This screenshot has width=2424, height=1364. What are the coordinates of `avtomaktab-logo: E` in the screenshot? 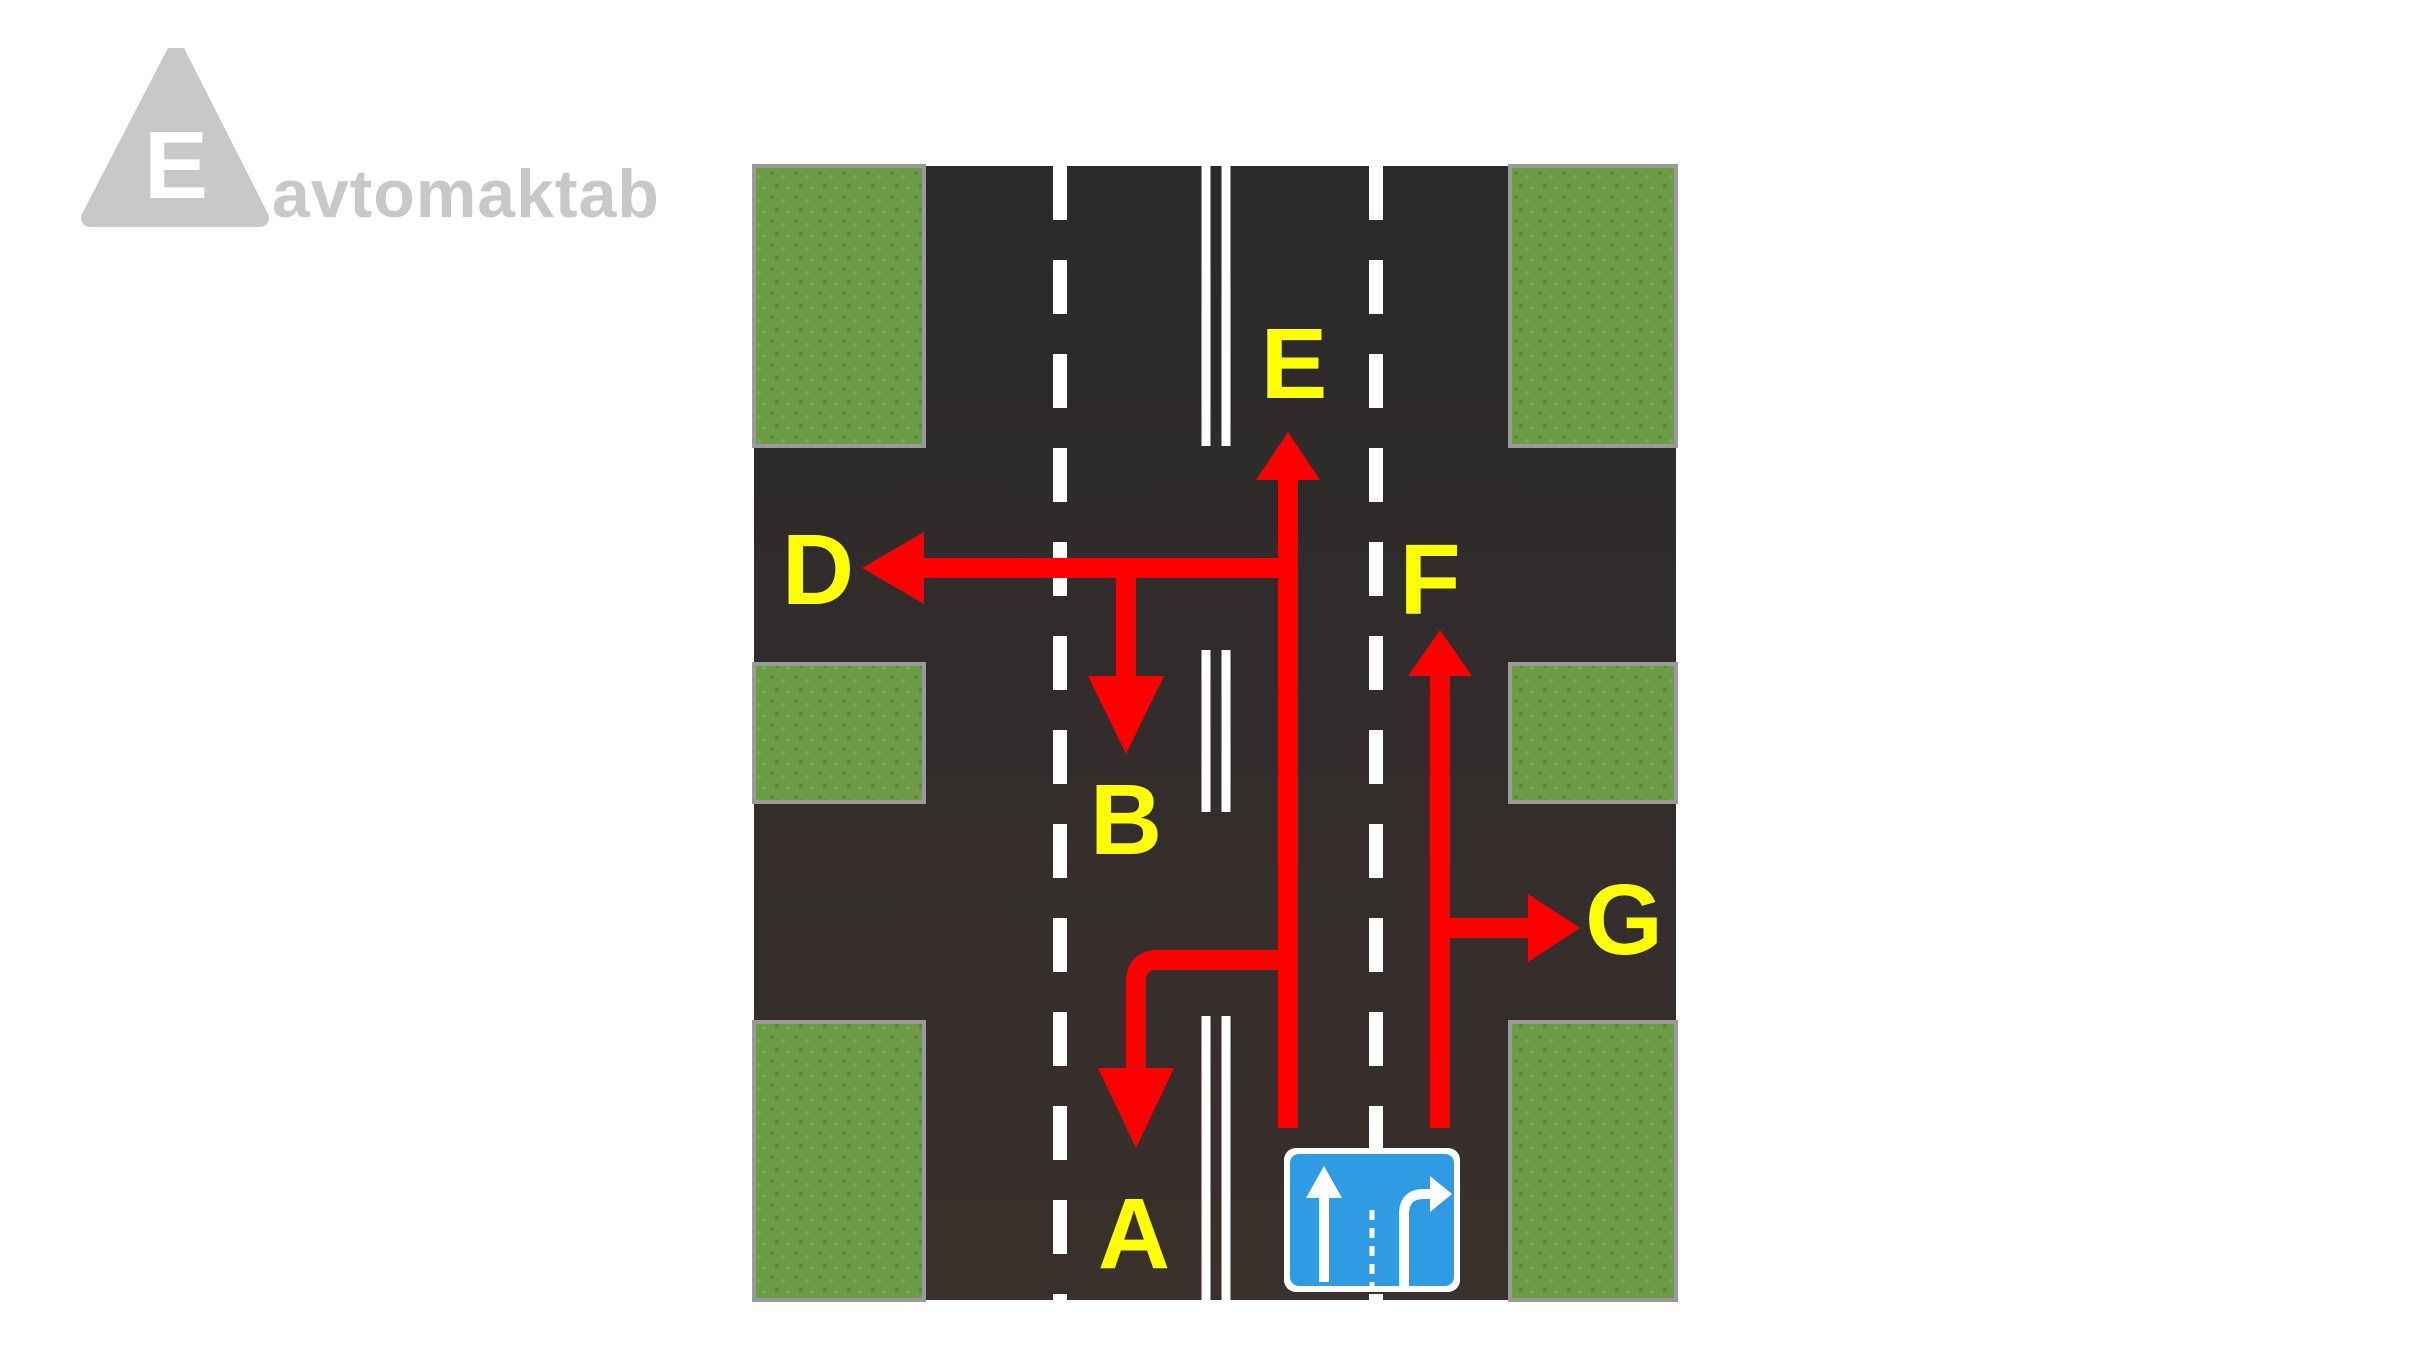 It's located at (384, 135).